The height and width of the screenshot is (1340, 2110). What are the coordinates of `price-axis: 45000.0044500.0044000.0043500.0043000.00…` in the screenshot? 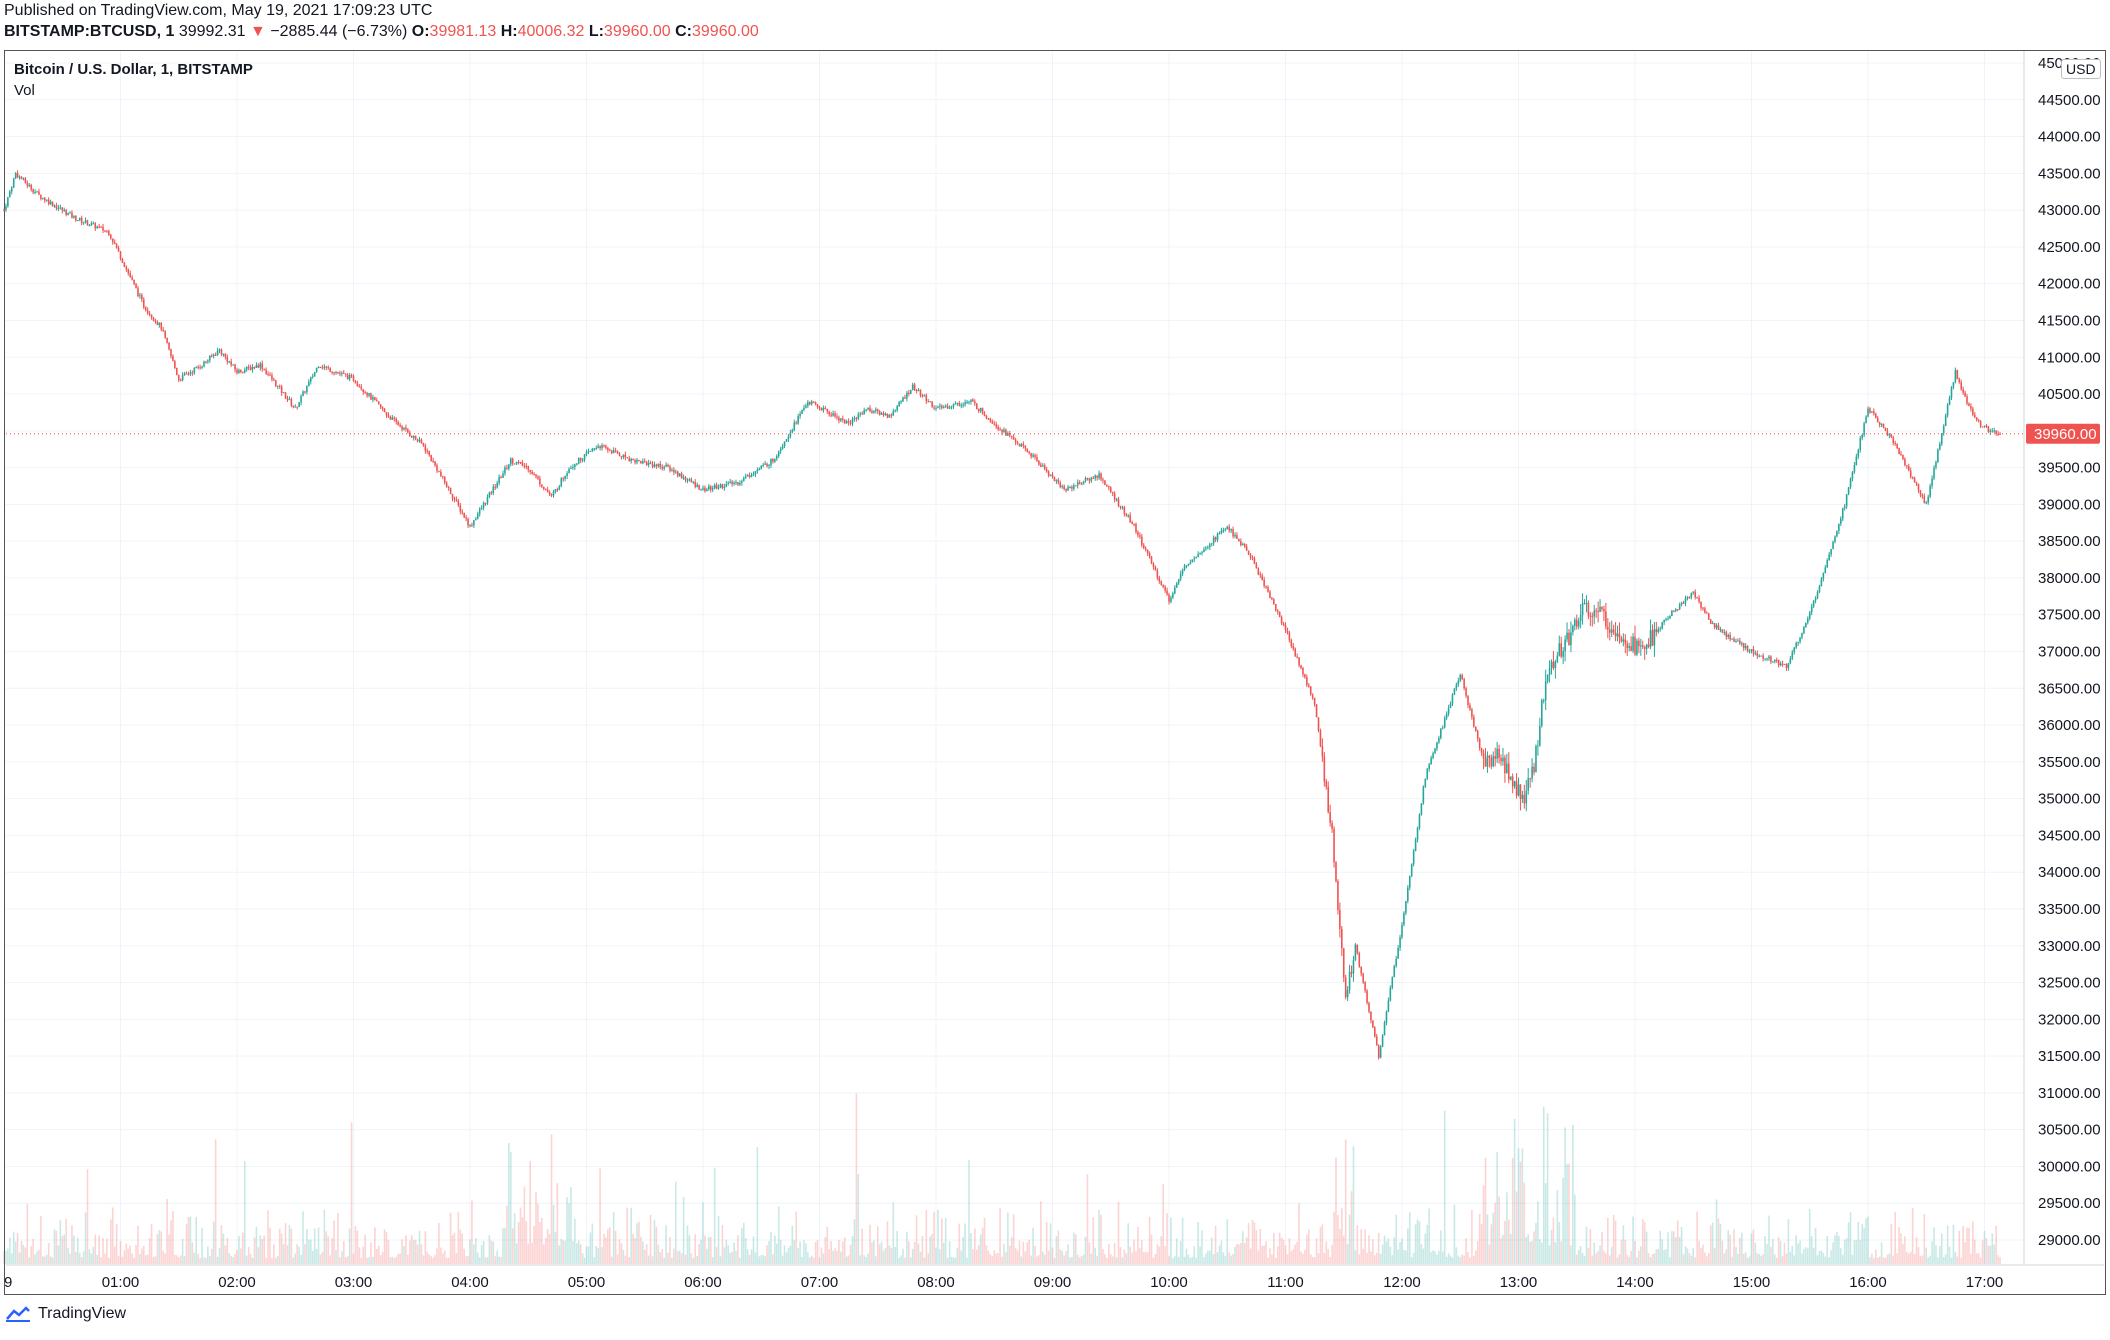 It's located at (2062, 658).